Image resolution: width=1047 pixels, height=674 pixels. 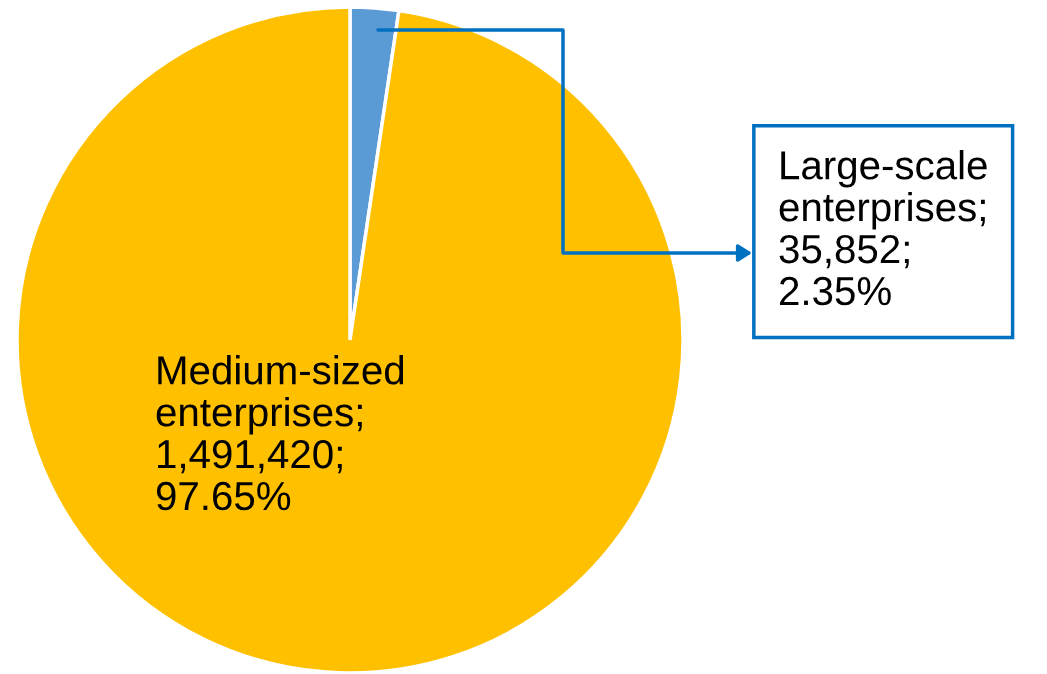 I want to click on slice-label: Medium-sized enterprises; 1,491,420; 97.65%, so click(x=280, y=433).